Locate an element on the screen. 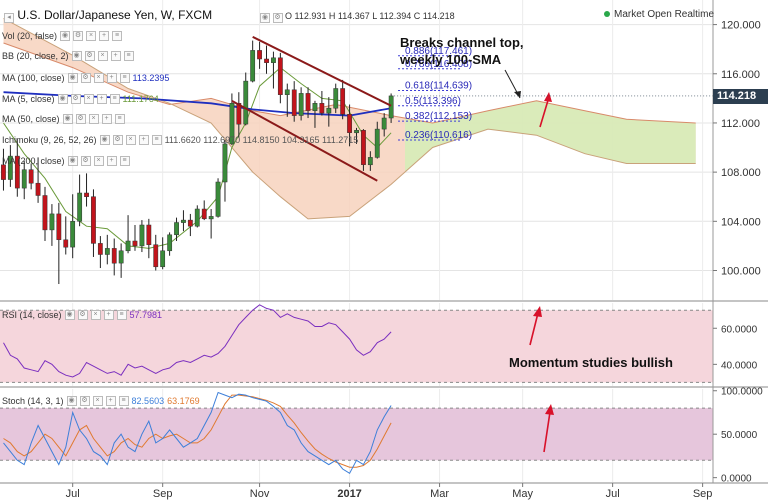 Image resolution: width=768 pixels, height=503 pixels. chart-title: ◂ U.S. Dollar/Japanese Yen, W, FXCM is located at coordinates (108, 15).